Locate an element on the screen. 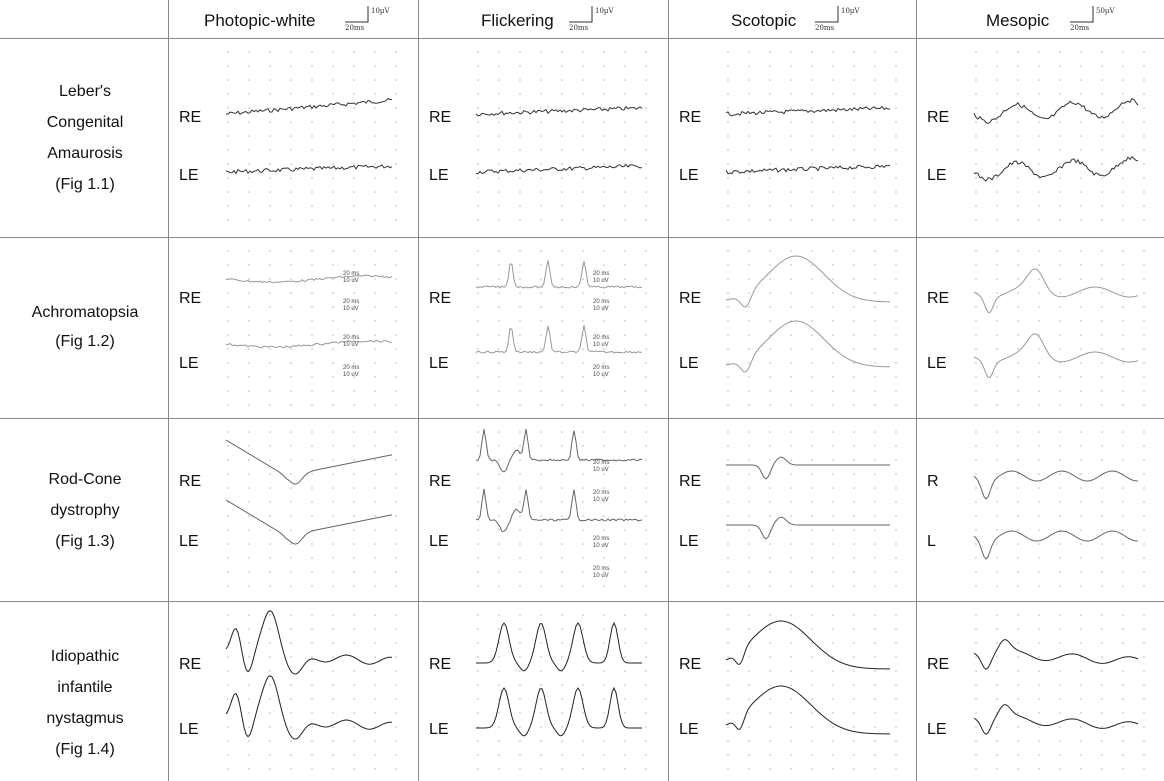 The image size is (1164, 781). header-scotopic: Scotopic 10µV 20ms is located at coordinates (795, 19).